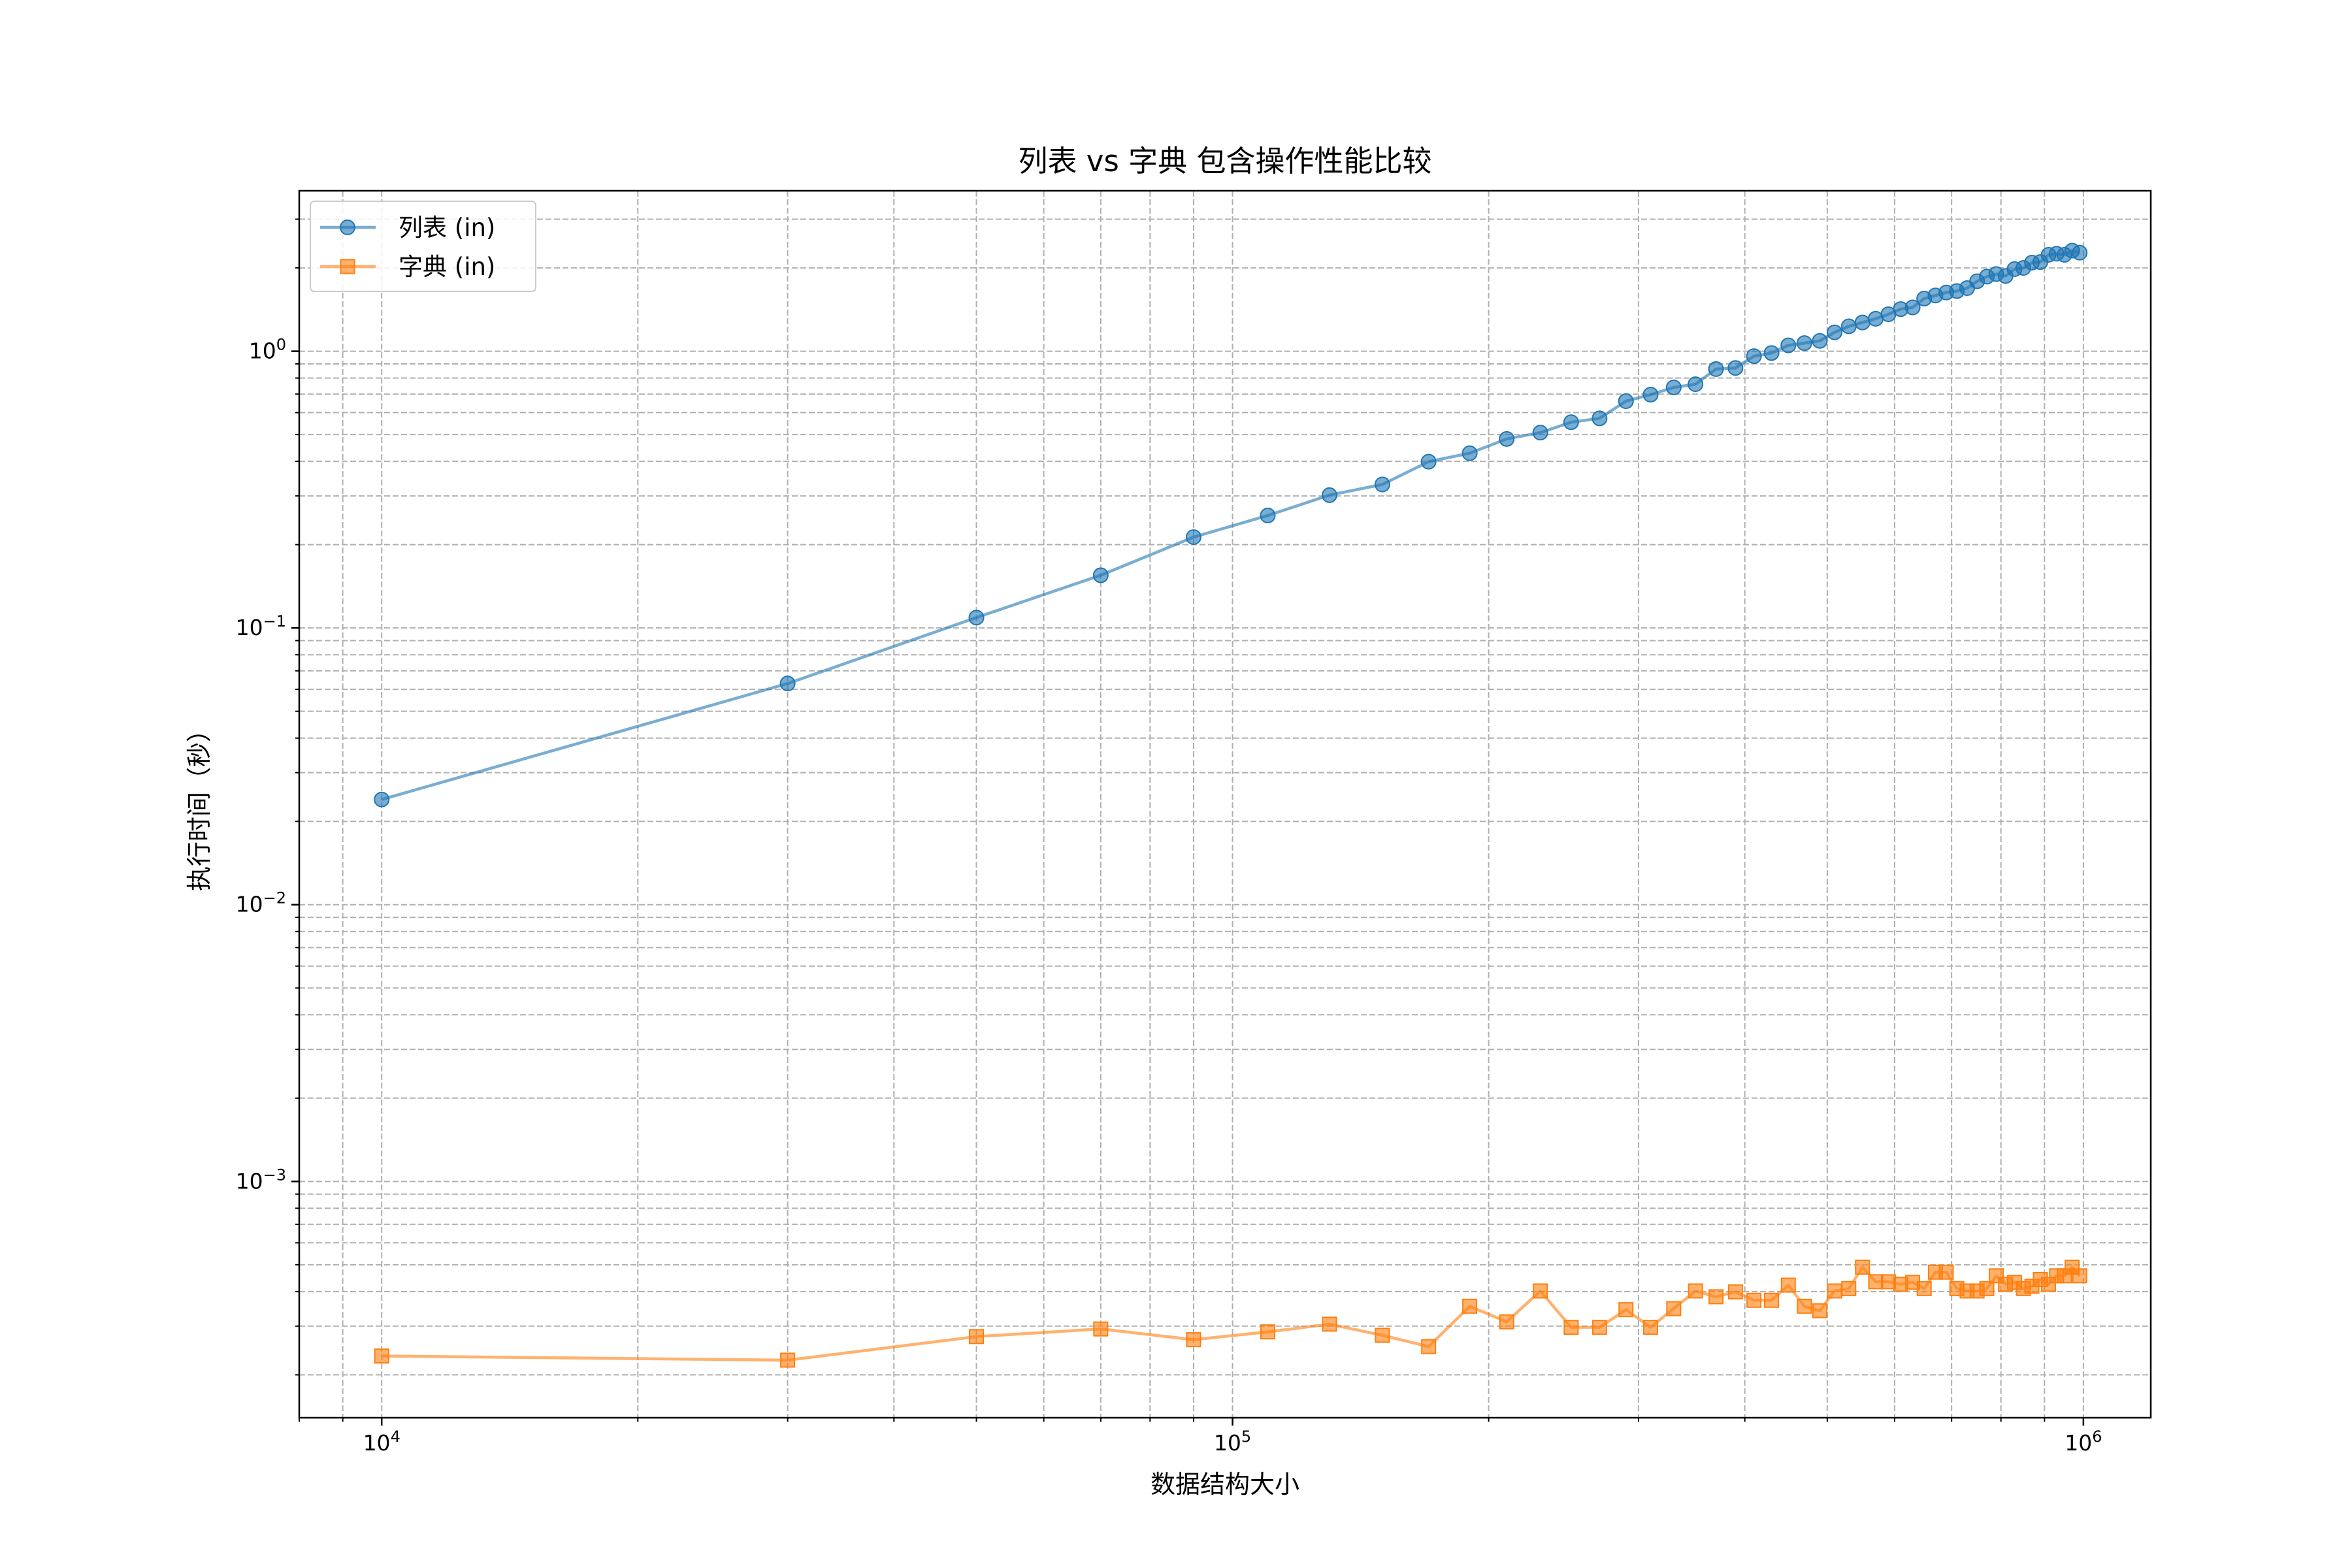 This screenshot has height=1568, width=2352. What do you see at coordinates (1225, 161) in the screenshot?
I see `chart-title: 列表 vs 字典 包含操作性能比较` at bounding box center [1225, 161].